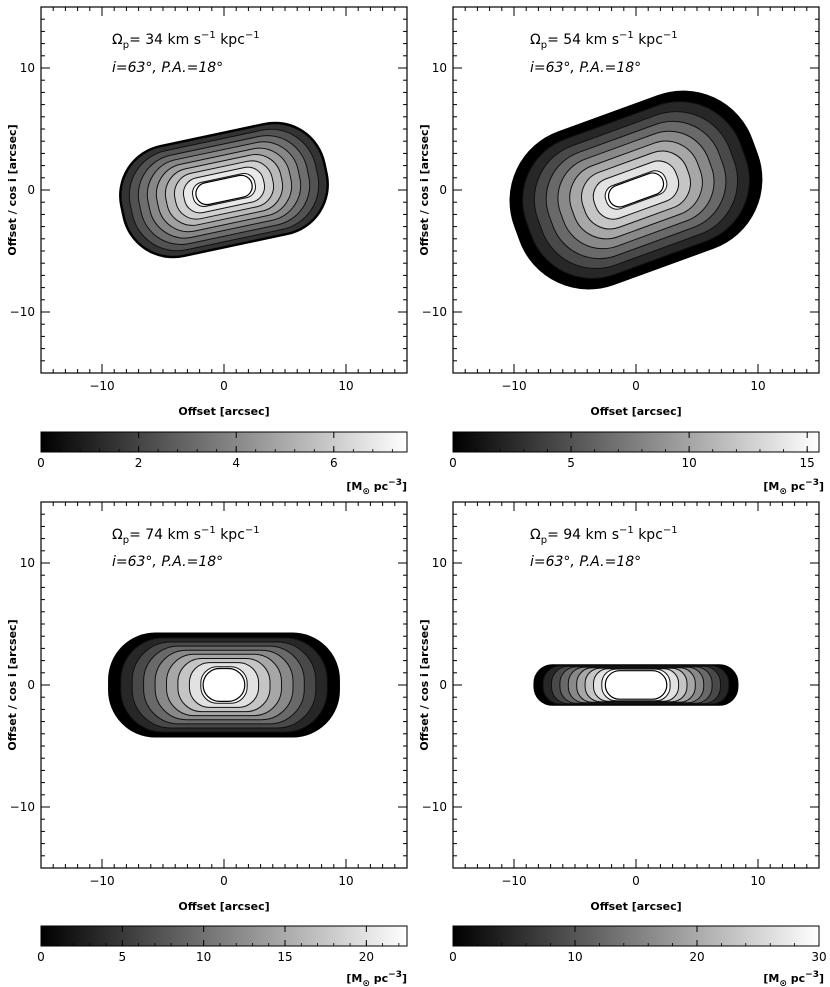 The height and width of the screenshot is (987, 830). What do you see at coordinates (334, 463) in the screenshot?
I see `colorbar-tick-label: 6` at bounding box center [334, 463].